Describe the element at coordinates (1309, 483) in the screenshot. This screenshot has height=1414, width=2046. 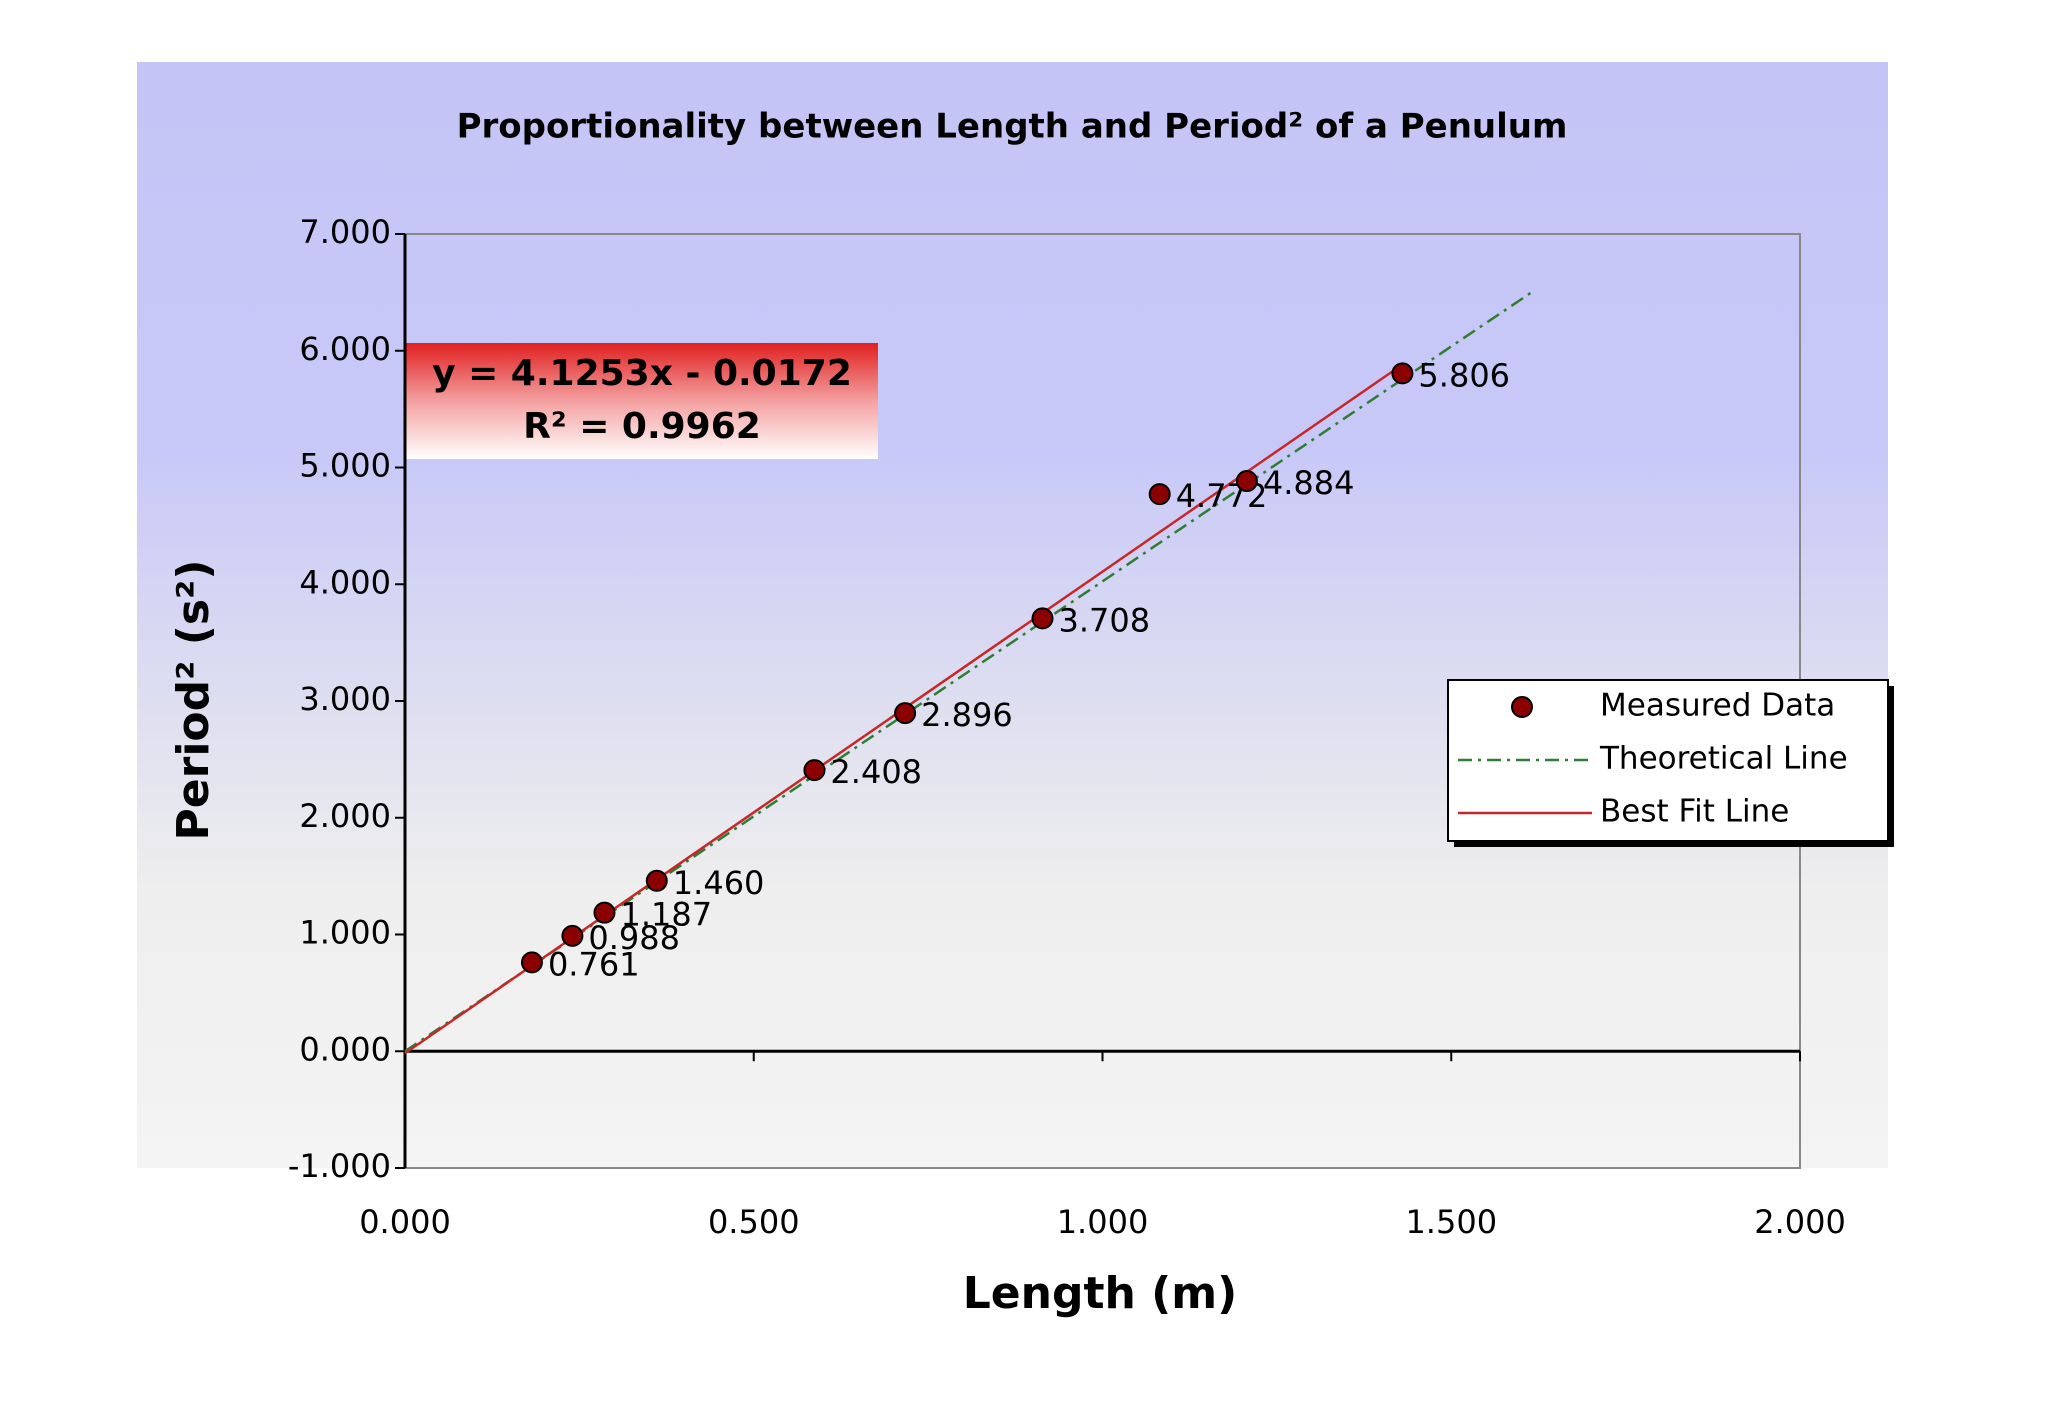
I see `data-label: 4.884` at that location.